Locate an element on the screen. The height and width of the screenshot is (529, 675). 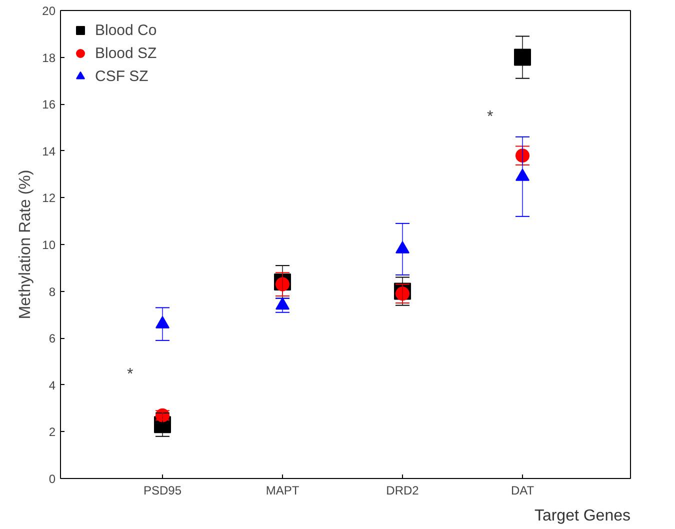
y-tick-label: 10 is located at coordinates (49, 245).